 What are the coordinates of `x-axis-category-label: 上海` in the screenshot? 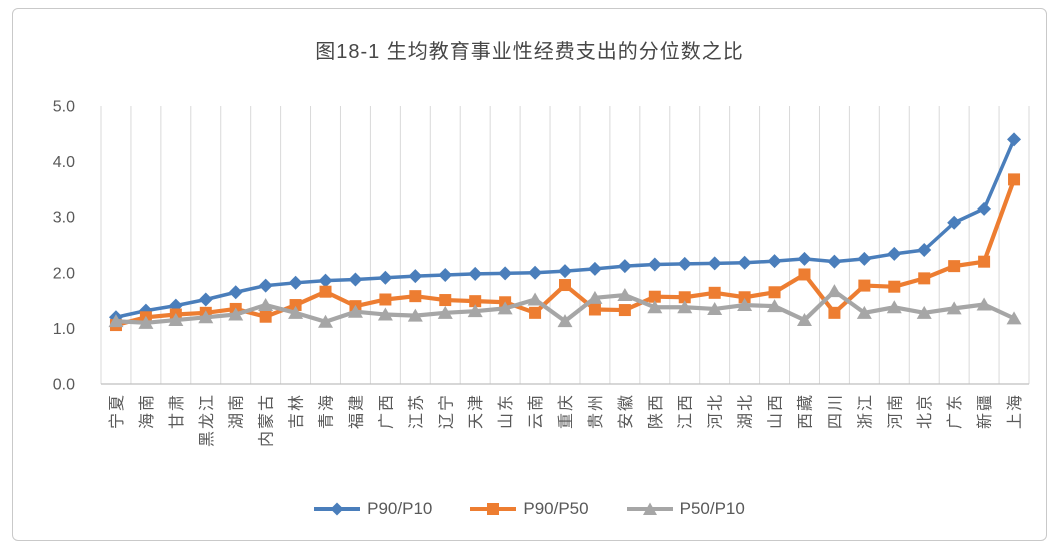 It's located at (1015, 411).